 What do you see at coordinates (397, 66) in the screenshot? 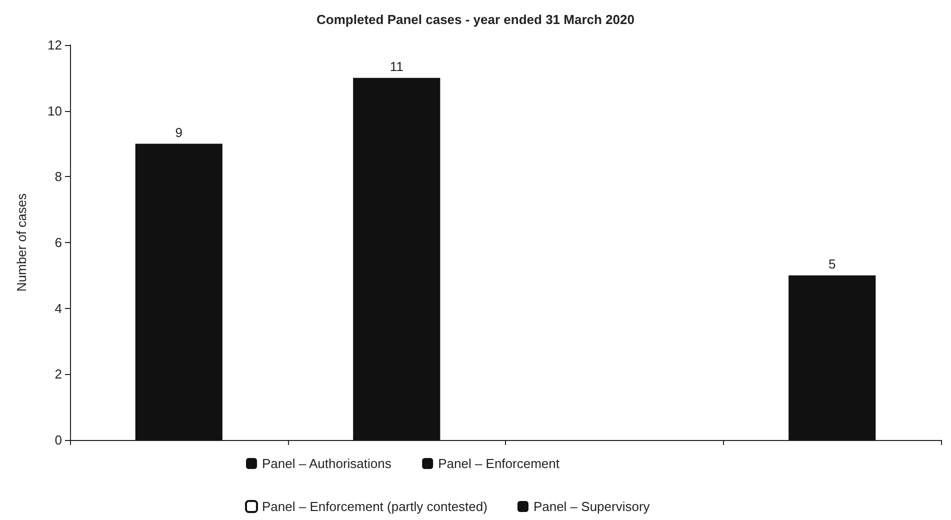
I see `data-label: 11` at bounding box center [397, 66].